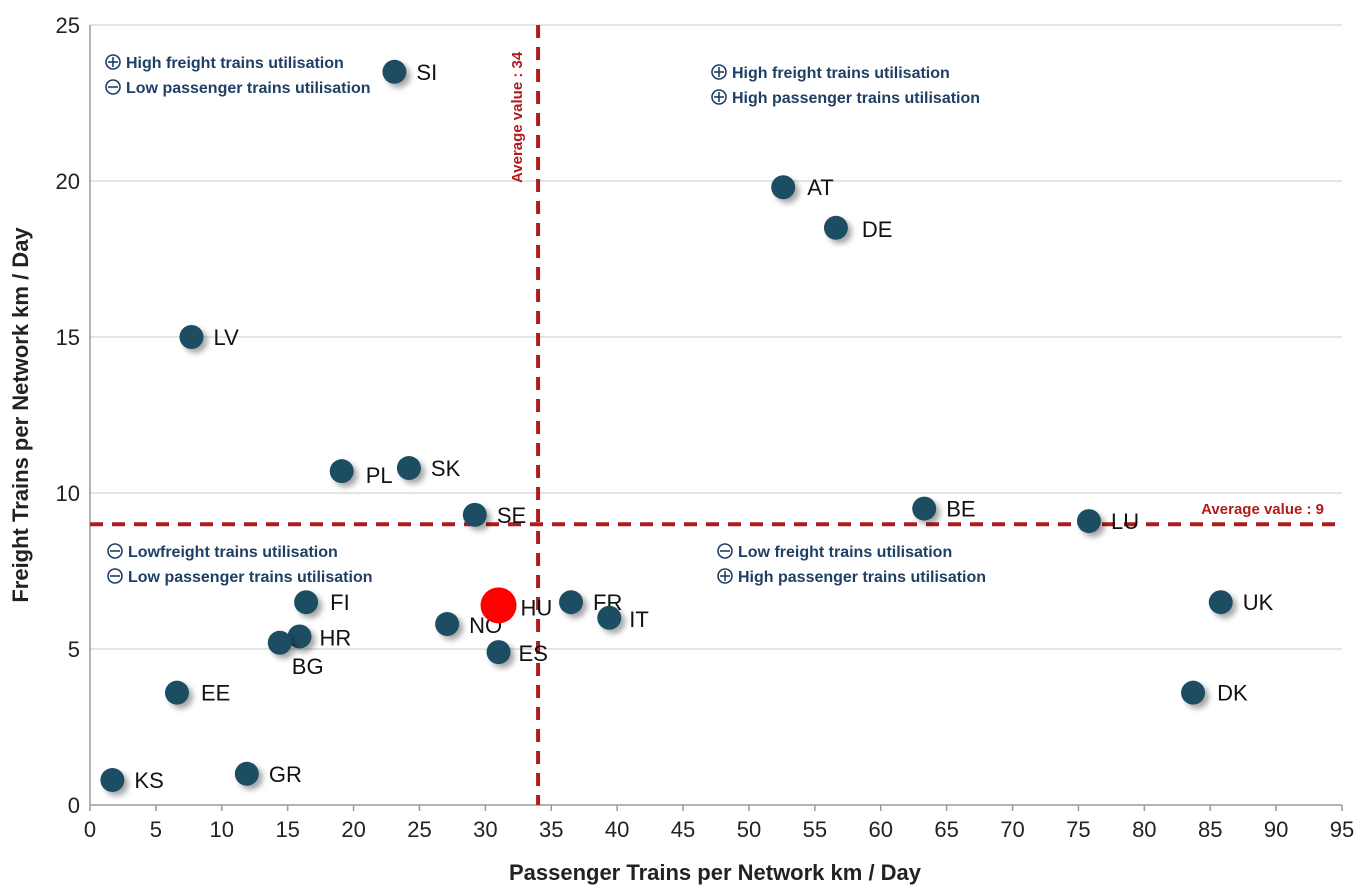  Describe the element at coordinates (74, 649) in the screenshot. I see `y-tick-label: 5` at that location.